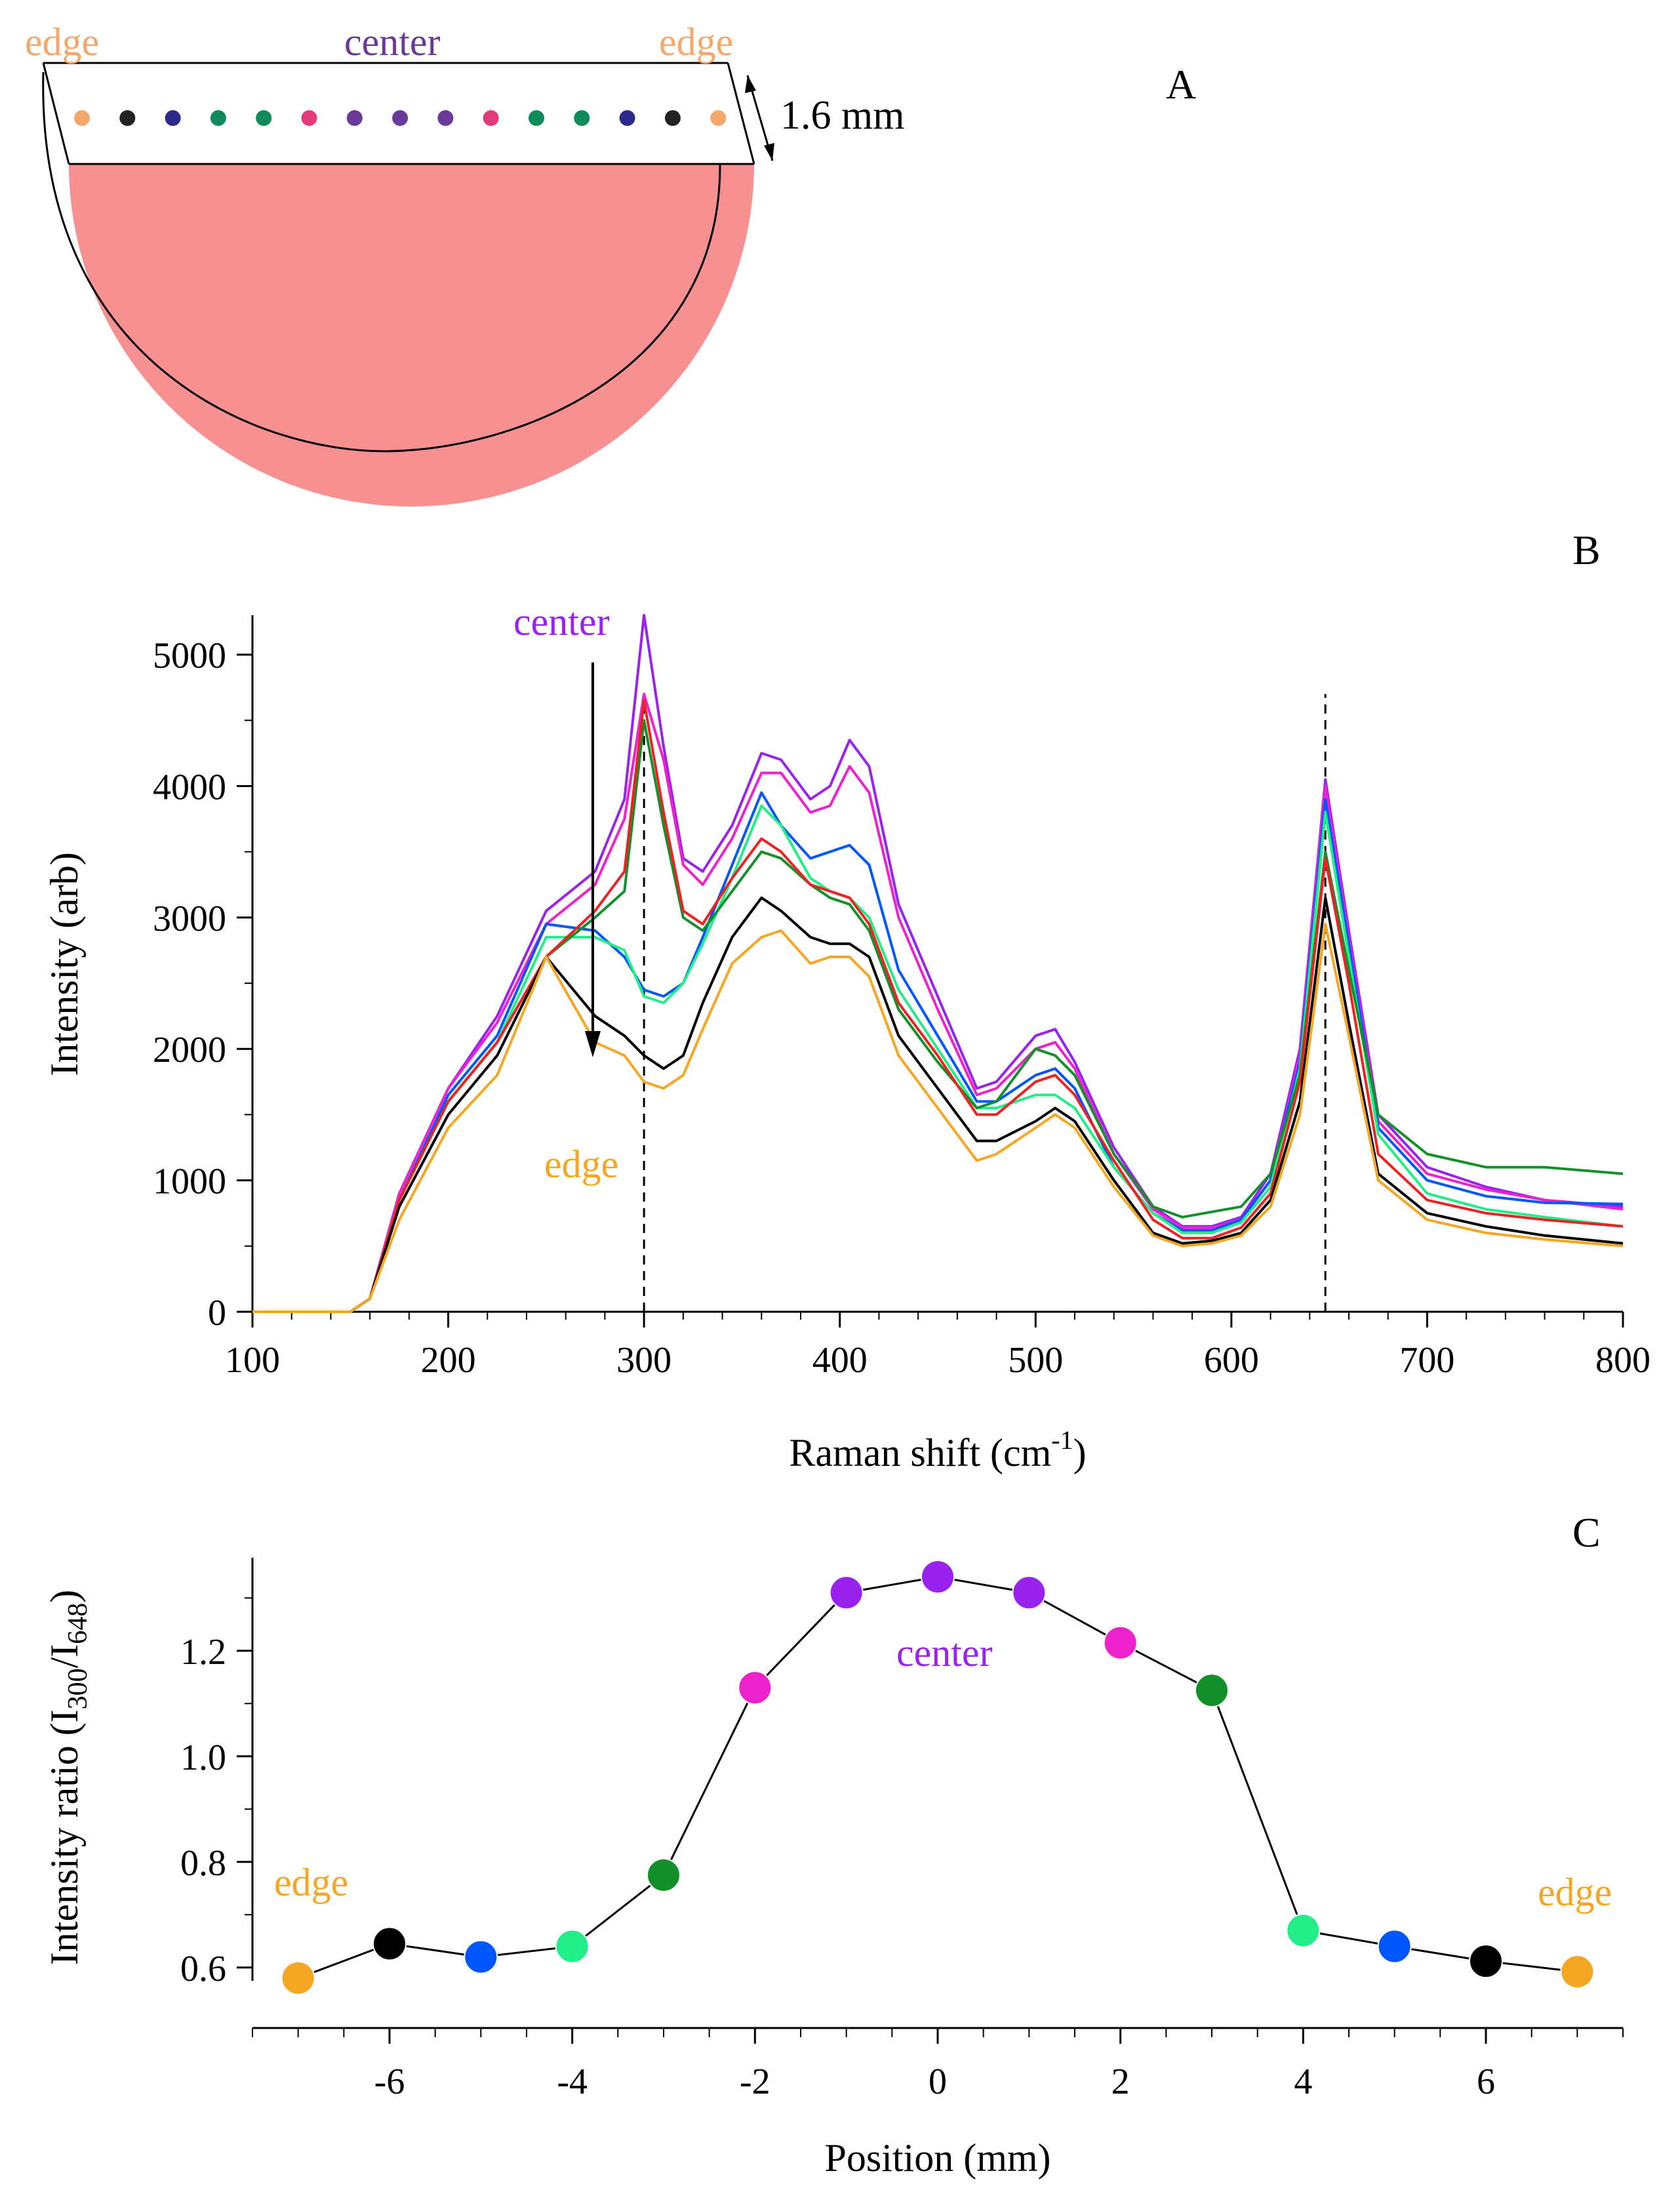  What do you see at coordinates (561, 621) in the screenshot?
I see `b-center-label: center` at bounding box center [561, 621].